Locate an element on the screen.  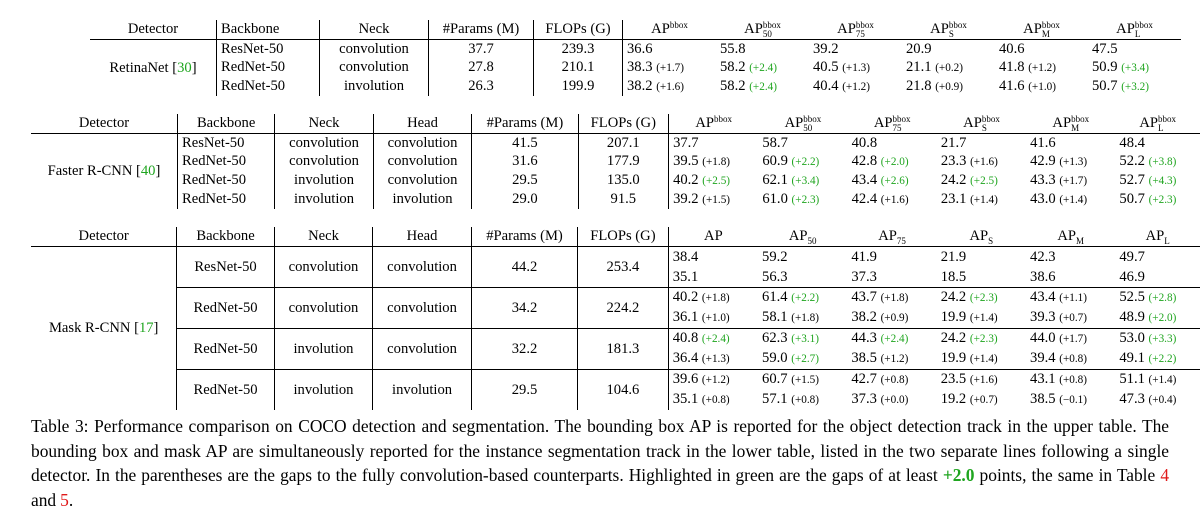
ap-value: 41.8 is located at coordinates (1012, 66).